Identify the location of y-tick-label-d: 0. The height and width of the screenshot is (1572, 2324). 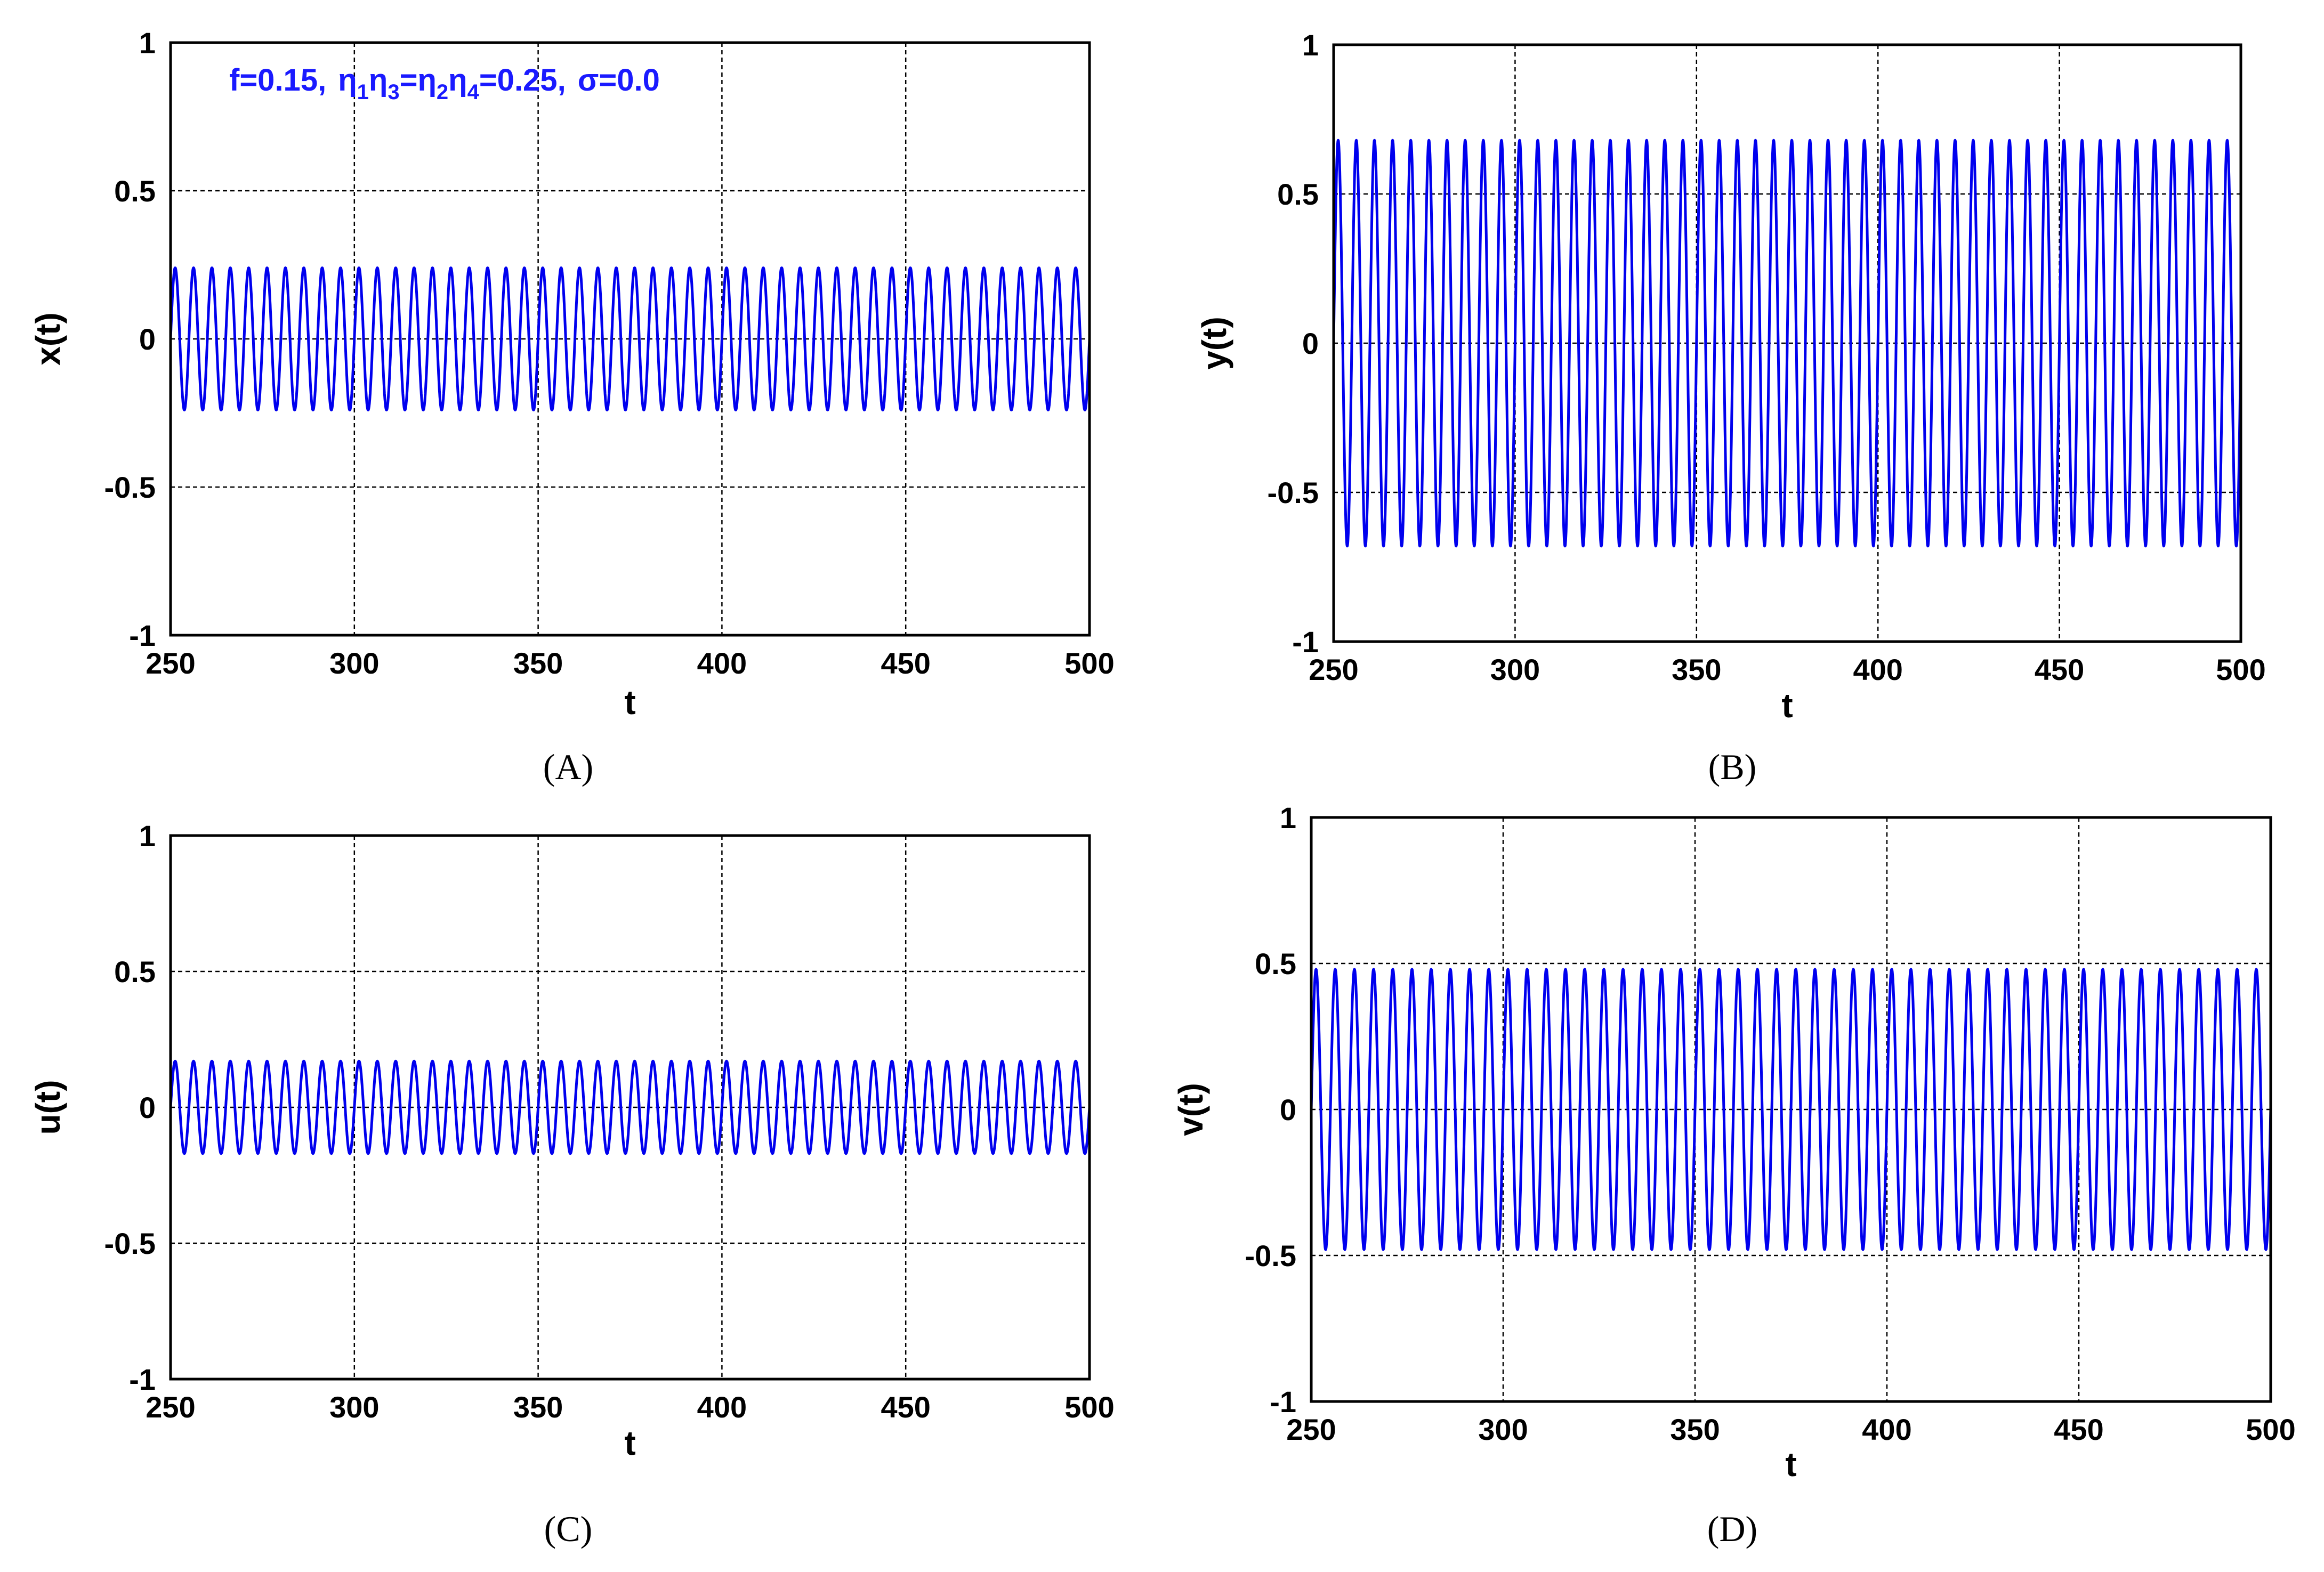
(1288, 1110).